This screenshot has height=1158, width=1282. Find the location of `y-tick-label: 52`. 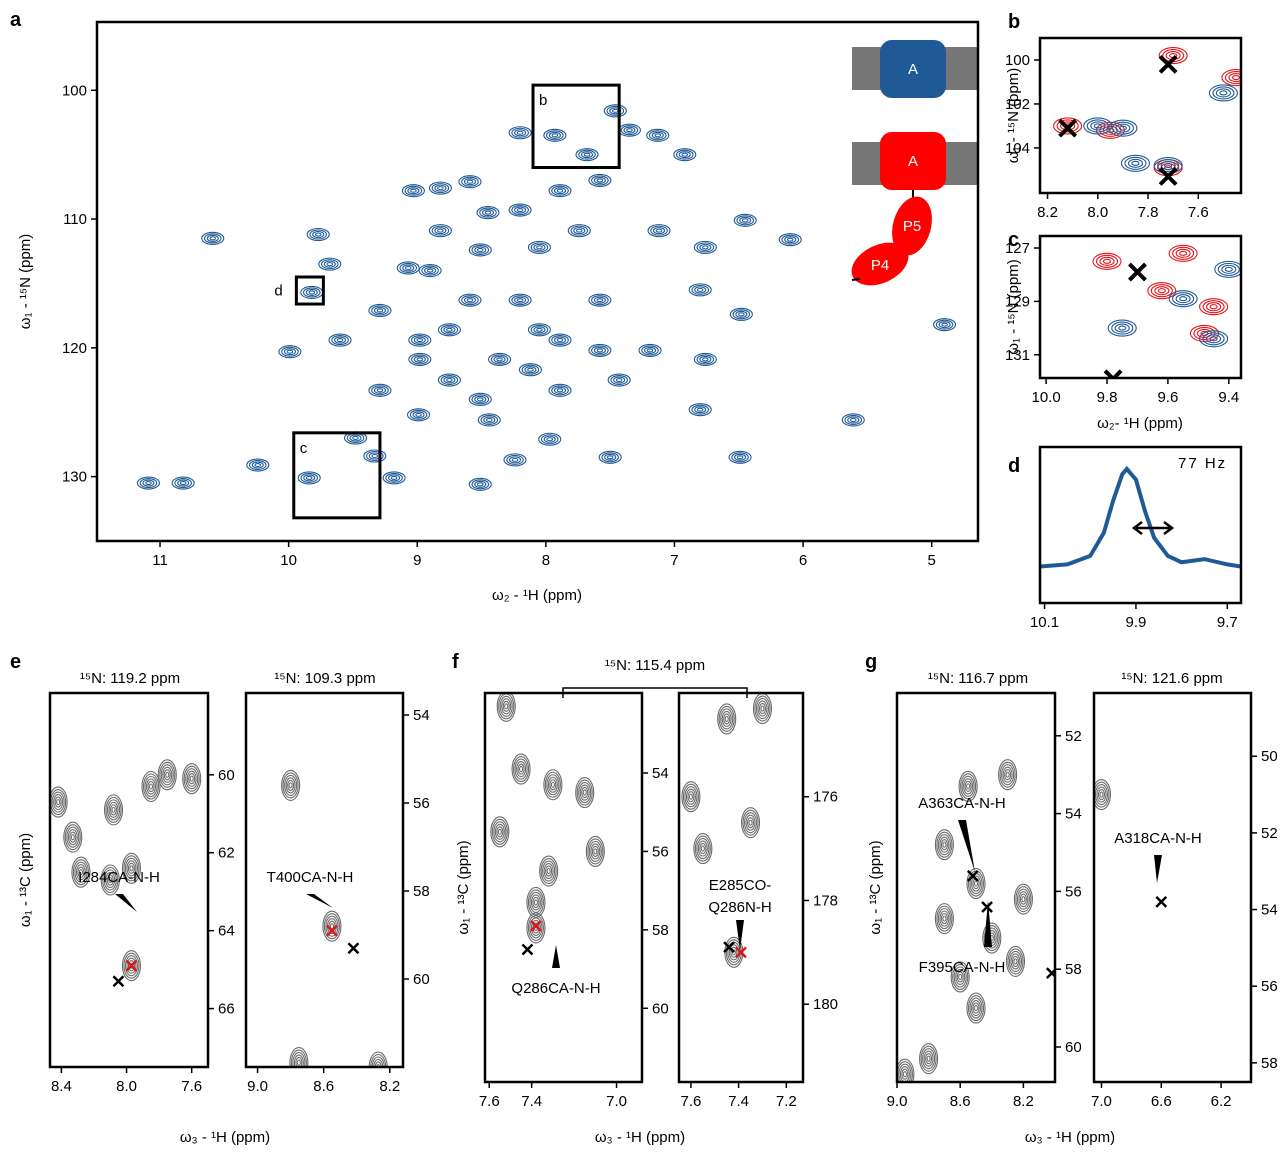

y-tick-label: 52 is located at coordinates (1269, 833).